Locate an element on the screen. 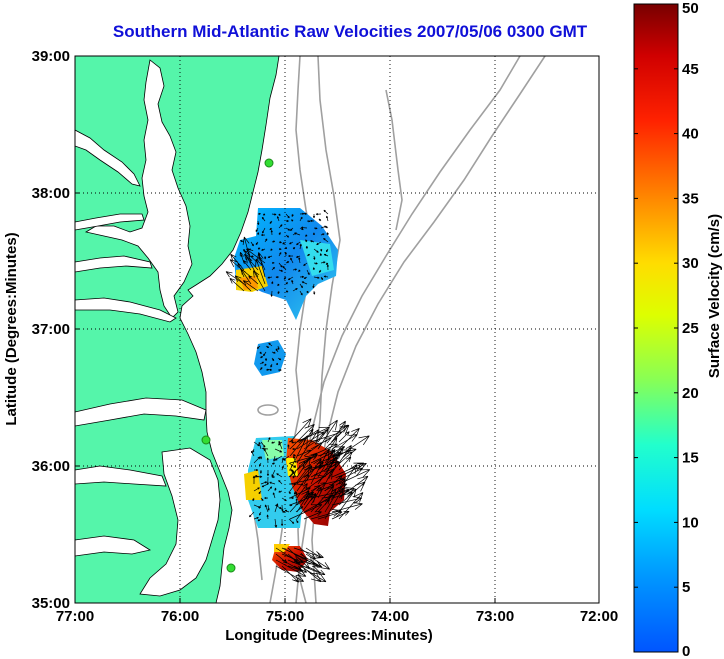 This screenshot has width=724, height=659. radar-station-south is located at coordinates (231, 568).